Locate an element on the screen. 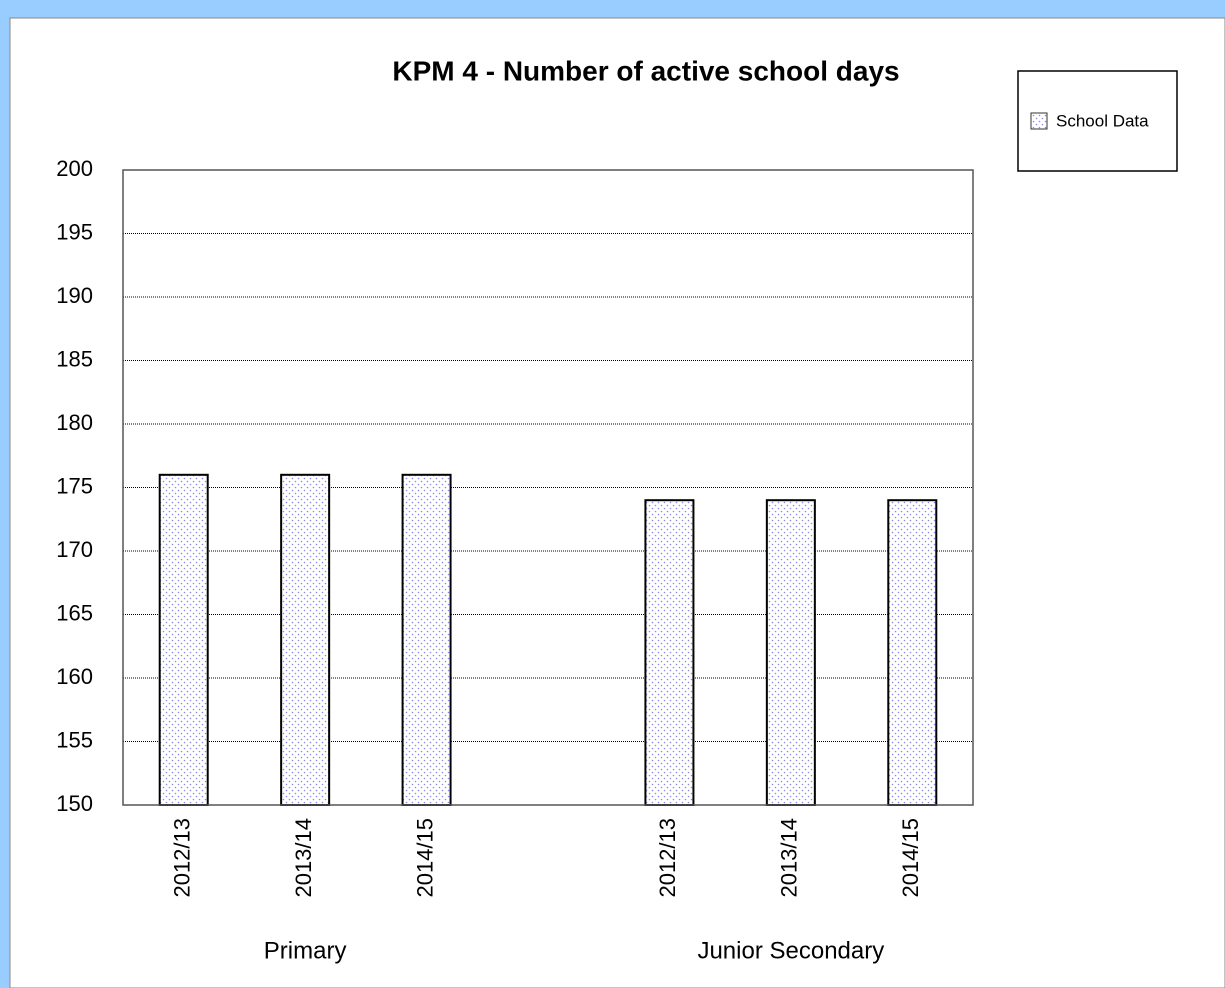 The image size is (1225, 988). y-tick-label: 150 is located at coordinates (74, 803).